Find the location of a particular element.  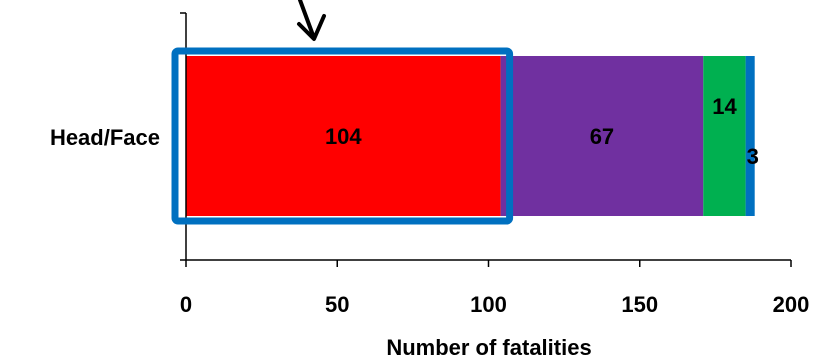

arrow-layer is located at coordinates (311, 20).